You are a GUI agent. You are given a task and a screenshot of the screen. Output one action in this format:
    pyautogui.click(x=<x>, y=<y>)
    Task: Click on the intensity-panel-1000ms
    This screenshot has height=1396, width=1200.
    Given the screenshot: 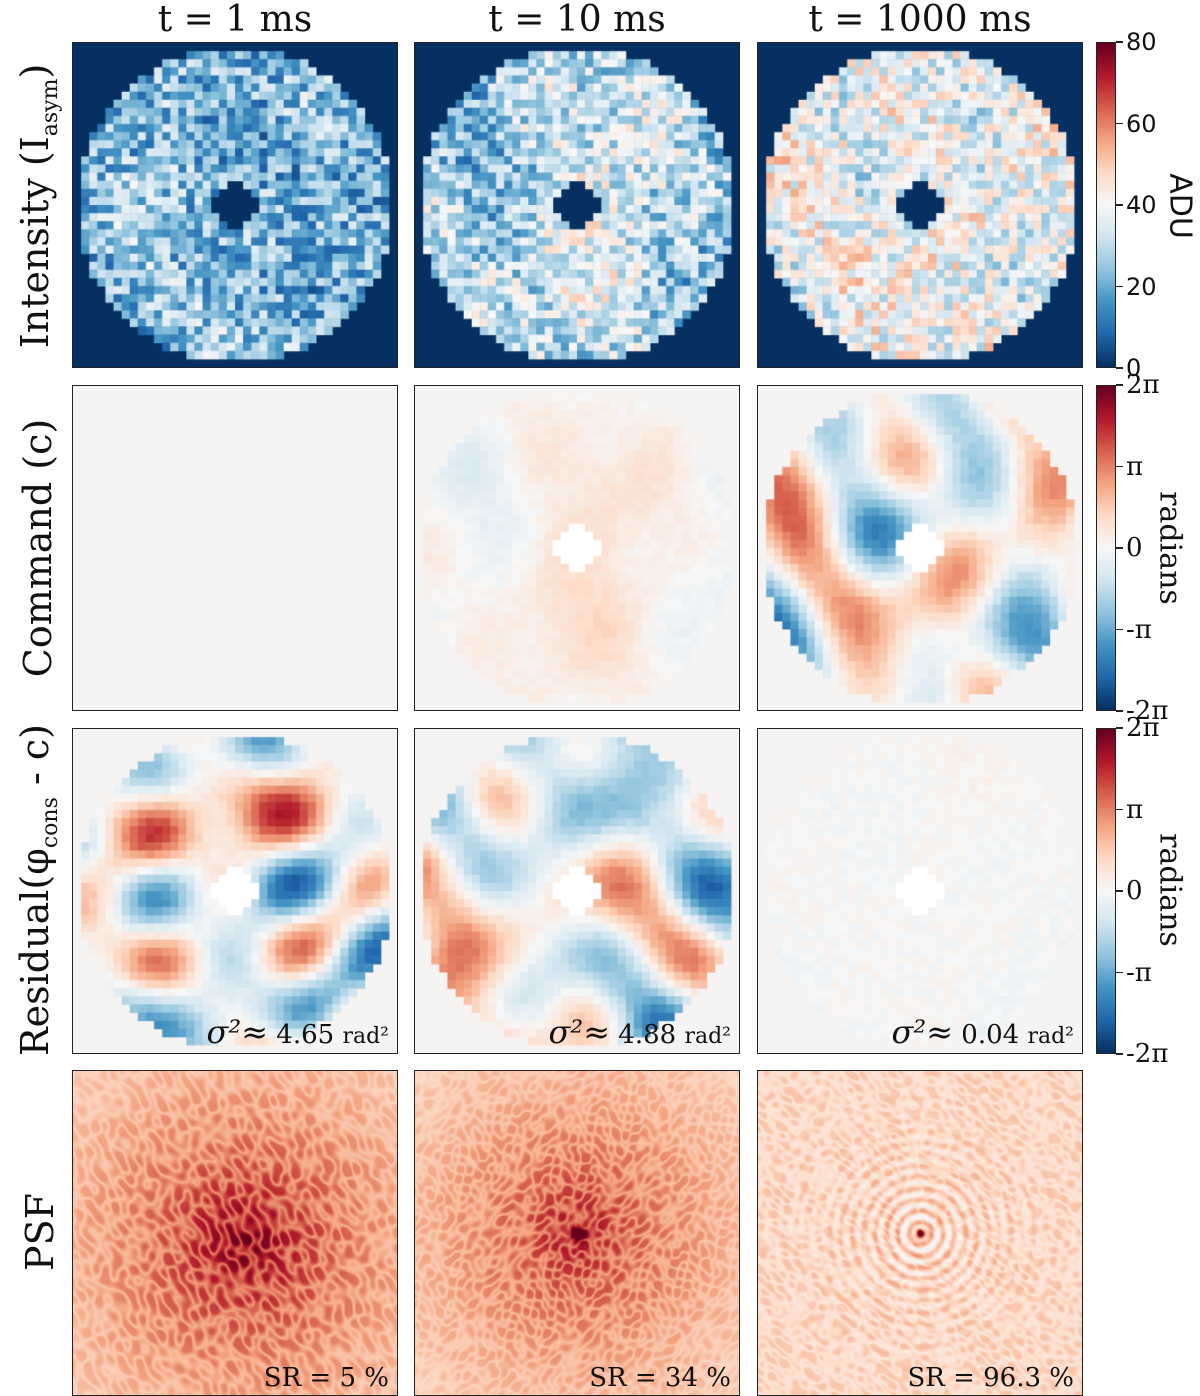 What is the action you would take?
    pyautogui.click(x=920, y=205)
    